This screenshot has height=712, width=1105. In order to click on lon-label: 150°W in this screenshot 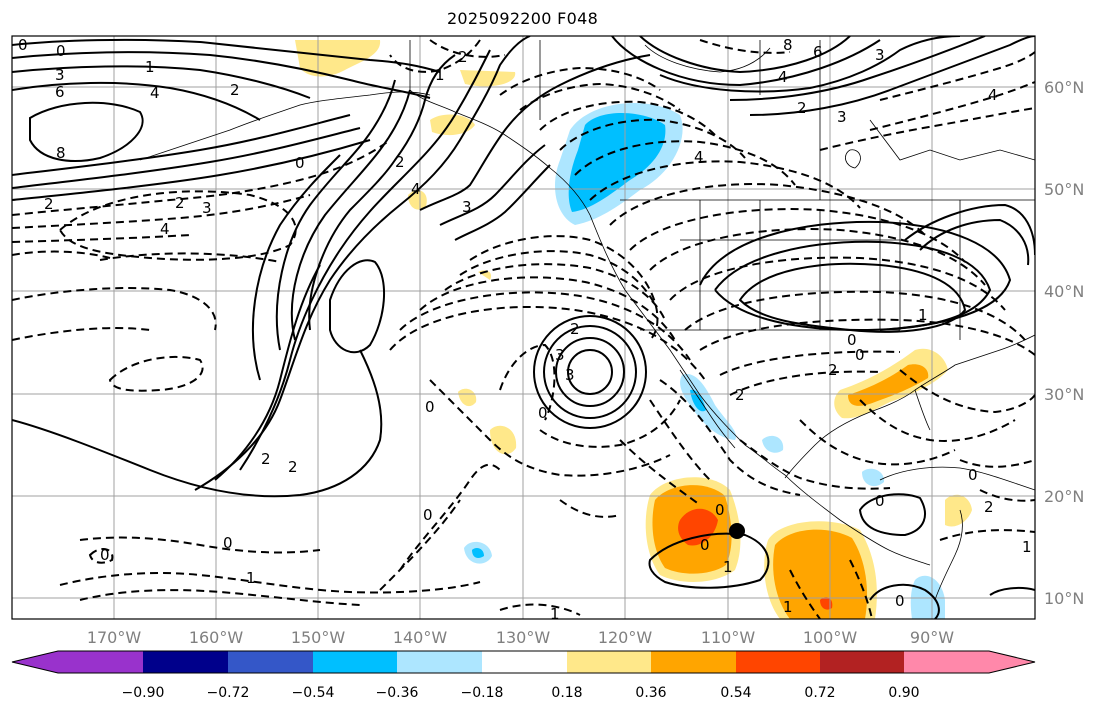, I will do `click(318, 637)`.